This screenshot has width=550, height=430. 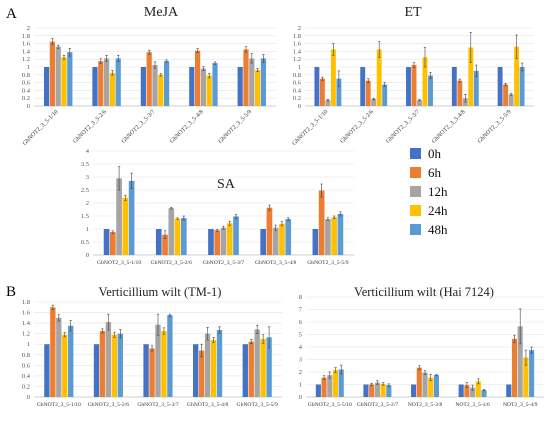 I want to click on chart-title: Verticillium wilt (Hai 7124), so click(x=424, y=292).